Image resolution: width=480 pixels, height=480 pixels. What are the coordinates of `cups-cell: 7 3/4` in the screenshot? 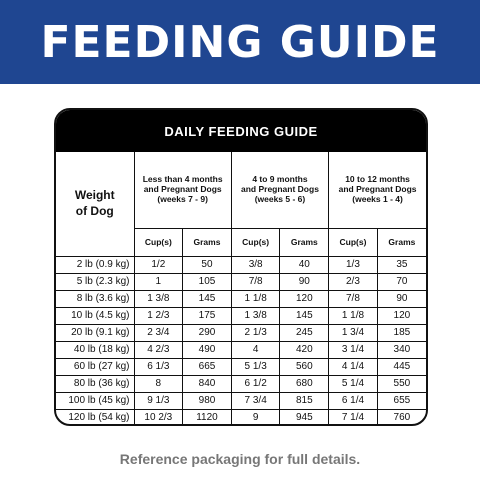 It's located at (255, 400).